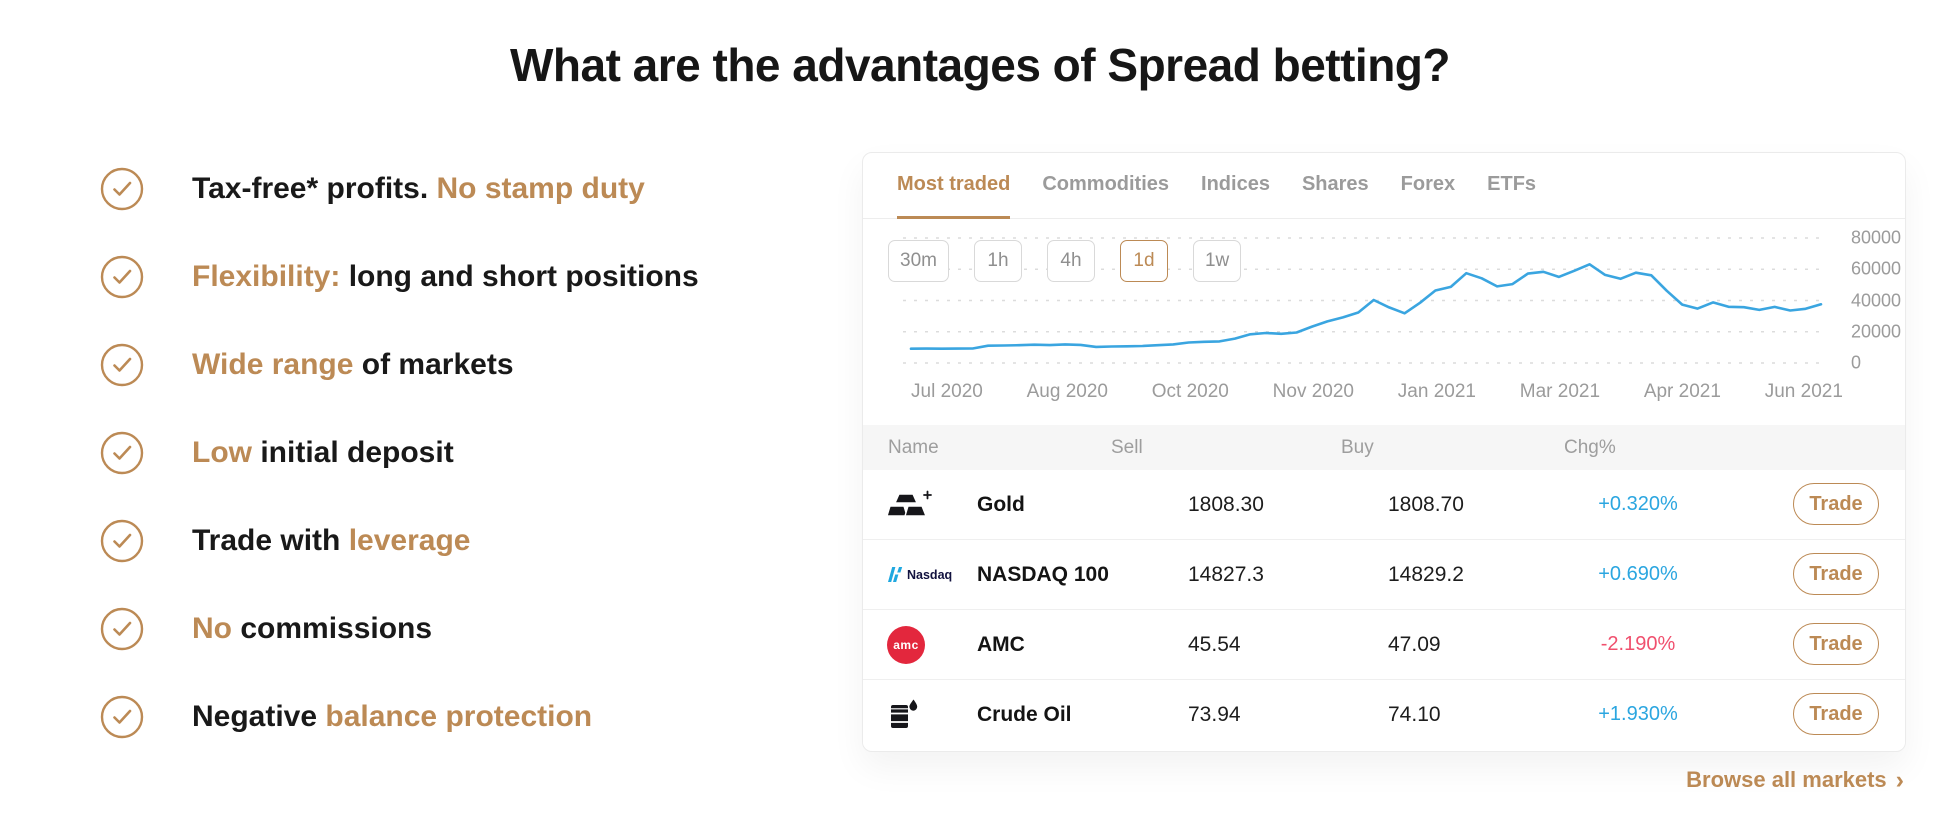 The image size is (1960, 830). I want to click on advantage-text: No commissions, so click(312, 629).